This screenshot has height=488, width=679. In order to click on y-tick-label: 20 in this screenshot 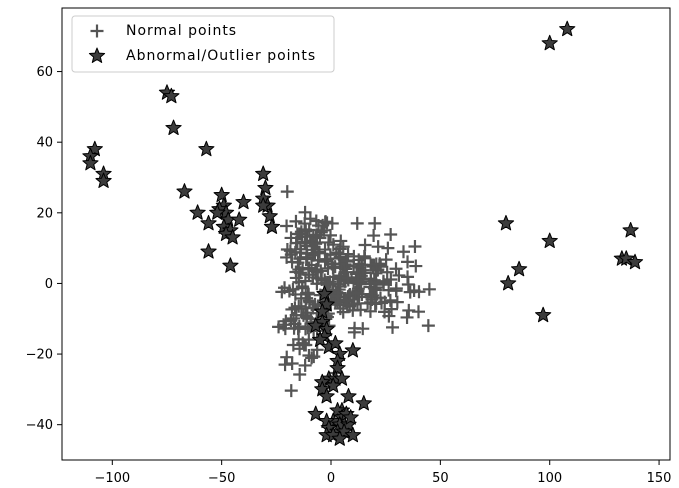, I will do `click(44, 213)`.